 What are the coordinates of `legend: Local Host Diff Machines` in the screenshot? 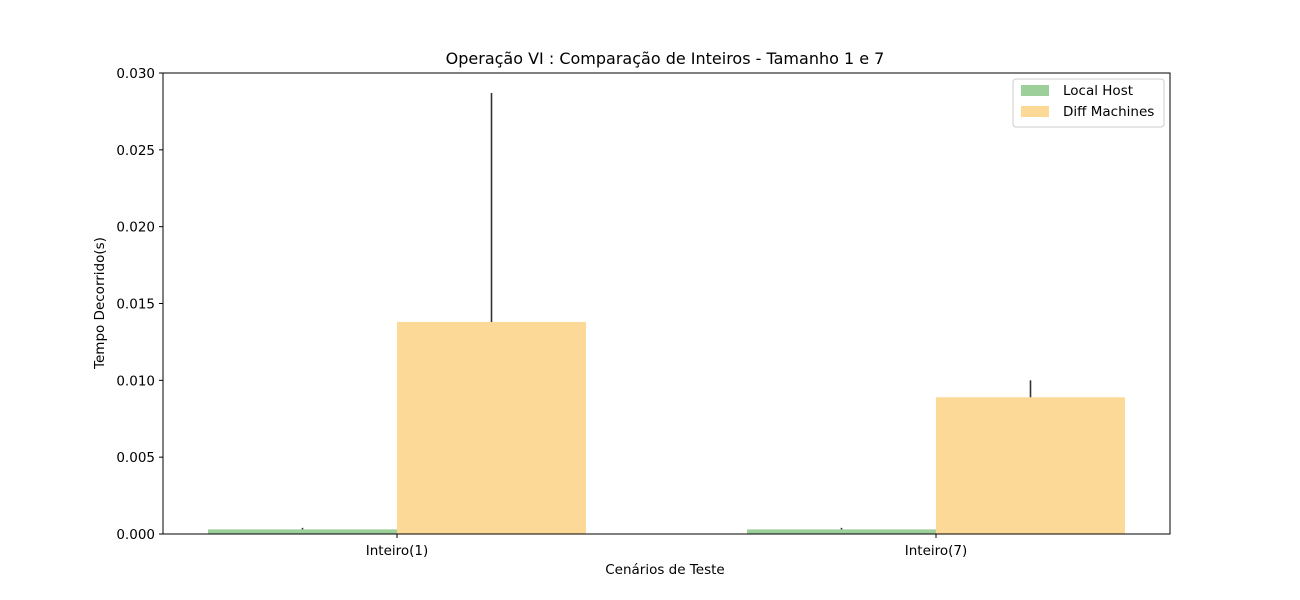 It's located at (1088, 103).